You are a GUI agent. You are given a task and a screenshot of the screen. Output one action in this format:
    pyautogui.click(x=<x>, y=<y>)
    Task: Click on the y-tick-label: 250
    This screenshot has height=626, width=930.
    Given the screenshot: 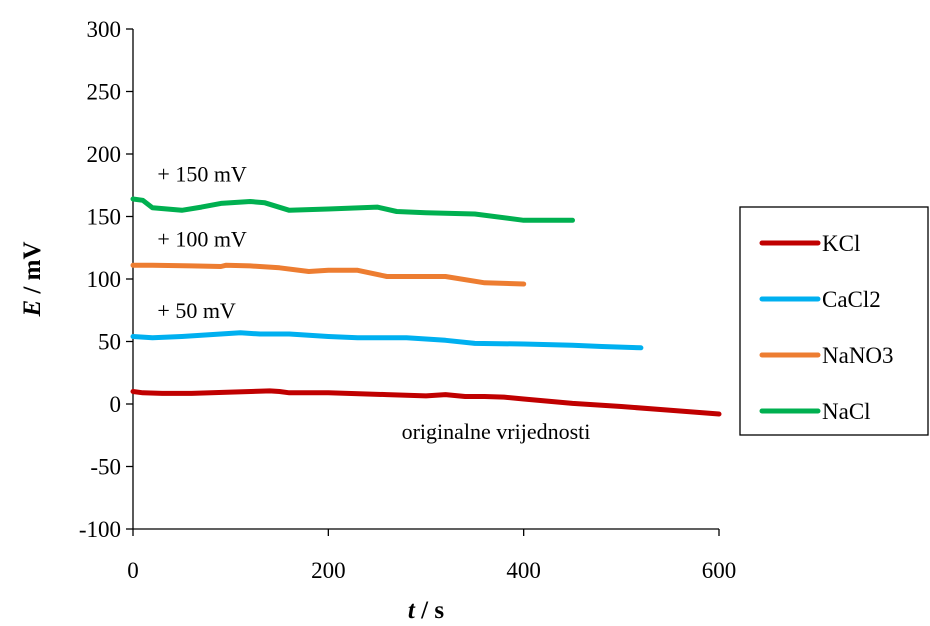 What is the action you would take?
    pyautogui.click(x=104, y=92)
    